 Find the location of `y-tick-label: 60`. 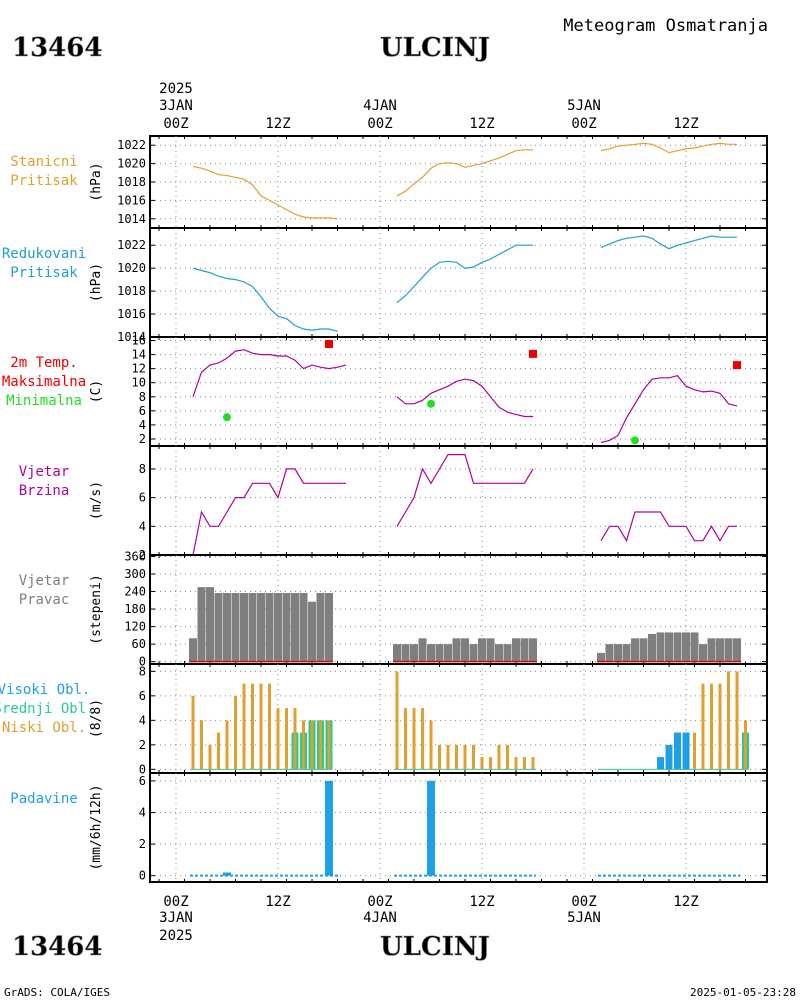

y-tick-label: 60 is located at coordinates (139, 644).